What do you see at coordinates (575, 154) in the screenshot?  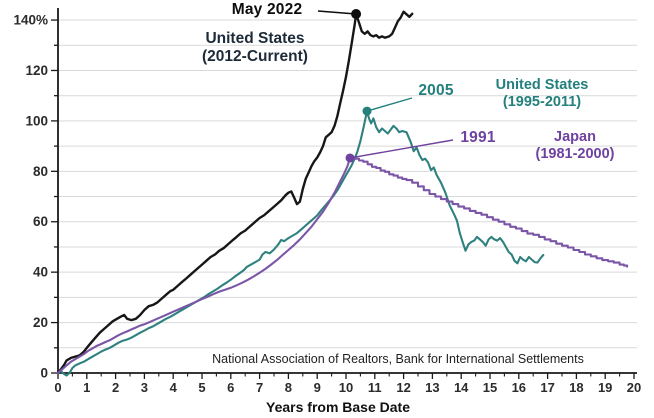 I see `series-label-line: (1981-2000)` at bounding box center [575, 154].